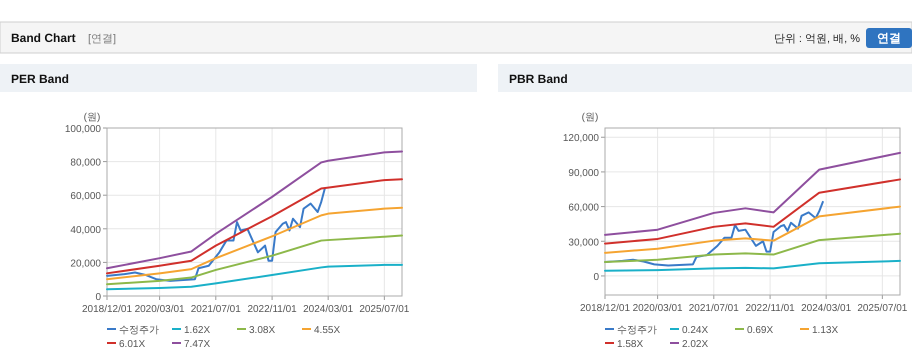 Image resolution: width=912 pixels, height=364 pixels. I want to click on text: Band Chart, so click(43, 38).